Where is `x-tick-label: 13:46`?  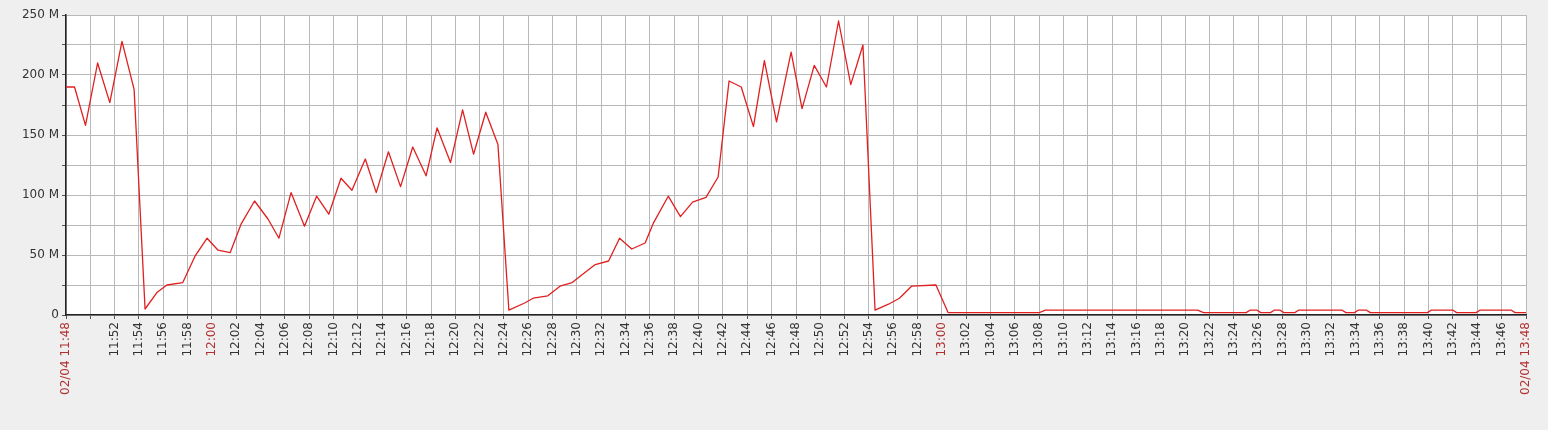 x-tick-label: 13:46 is located at coordinates (1500, 339).